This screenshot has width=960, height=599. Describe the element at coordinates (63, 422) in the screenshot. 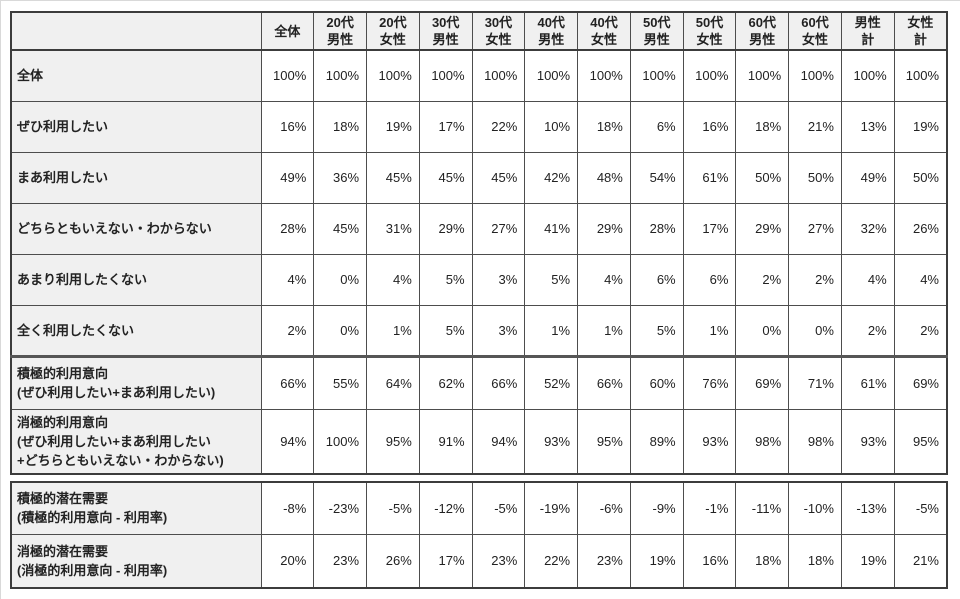

I see `row-label: 消極的利用意向` at that location.